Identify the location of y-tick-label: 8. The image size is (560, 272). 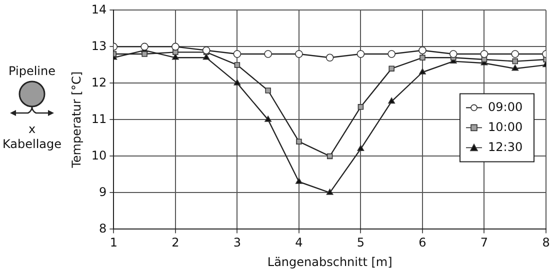
(103, 228).